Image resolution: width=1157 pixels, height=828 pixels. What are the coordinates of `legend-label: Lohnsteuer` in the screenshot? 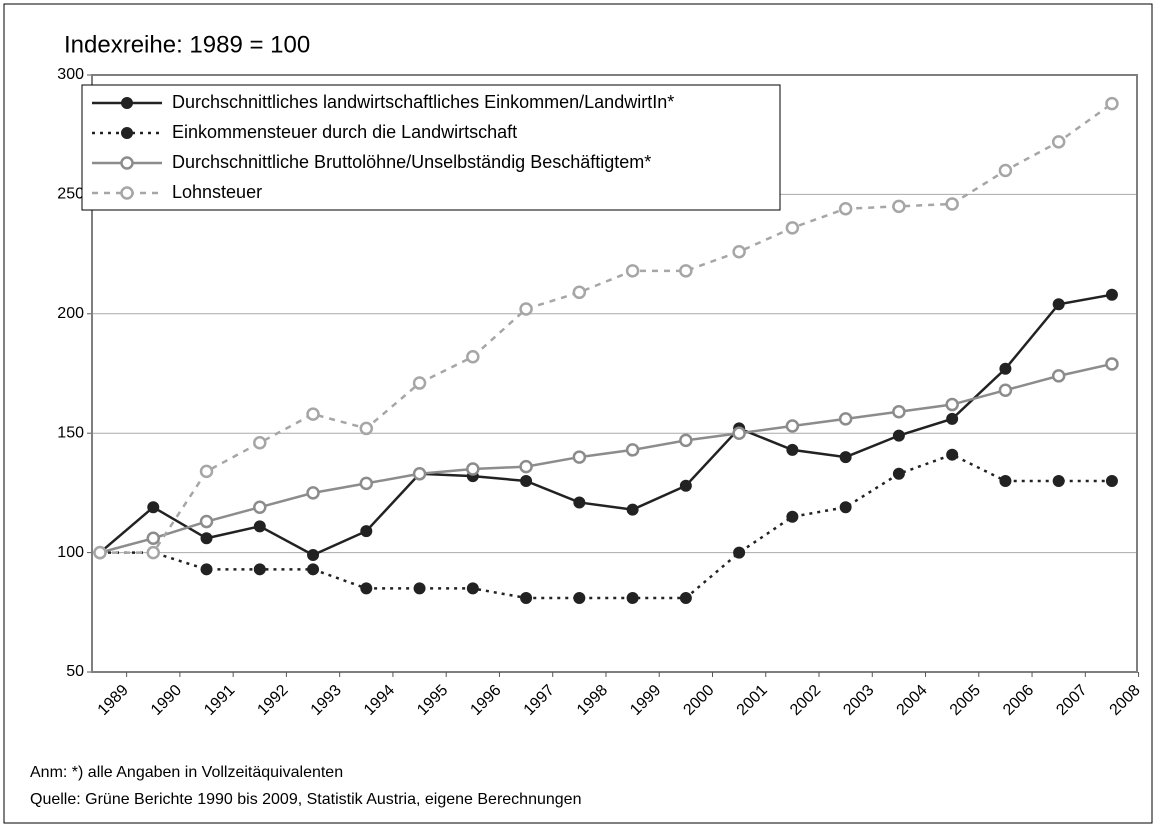 It's located at (217, 192).